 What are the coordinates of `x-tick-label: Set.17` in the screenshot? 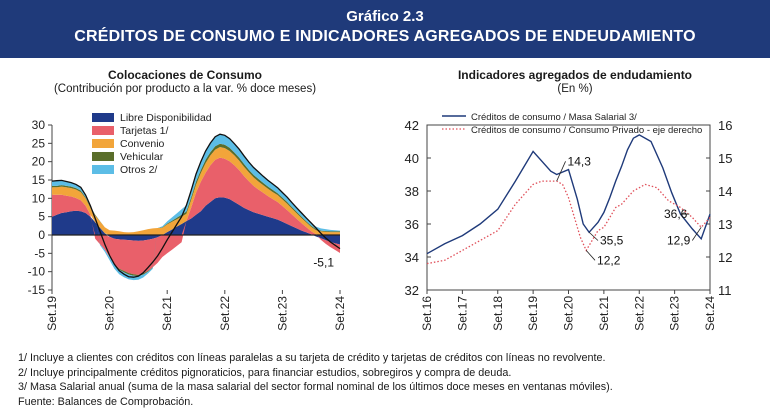 It's located at (462, 313).